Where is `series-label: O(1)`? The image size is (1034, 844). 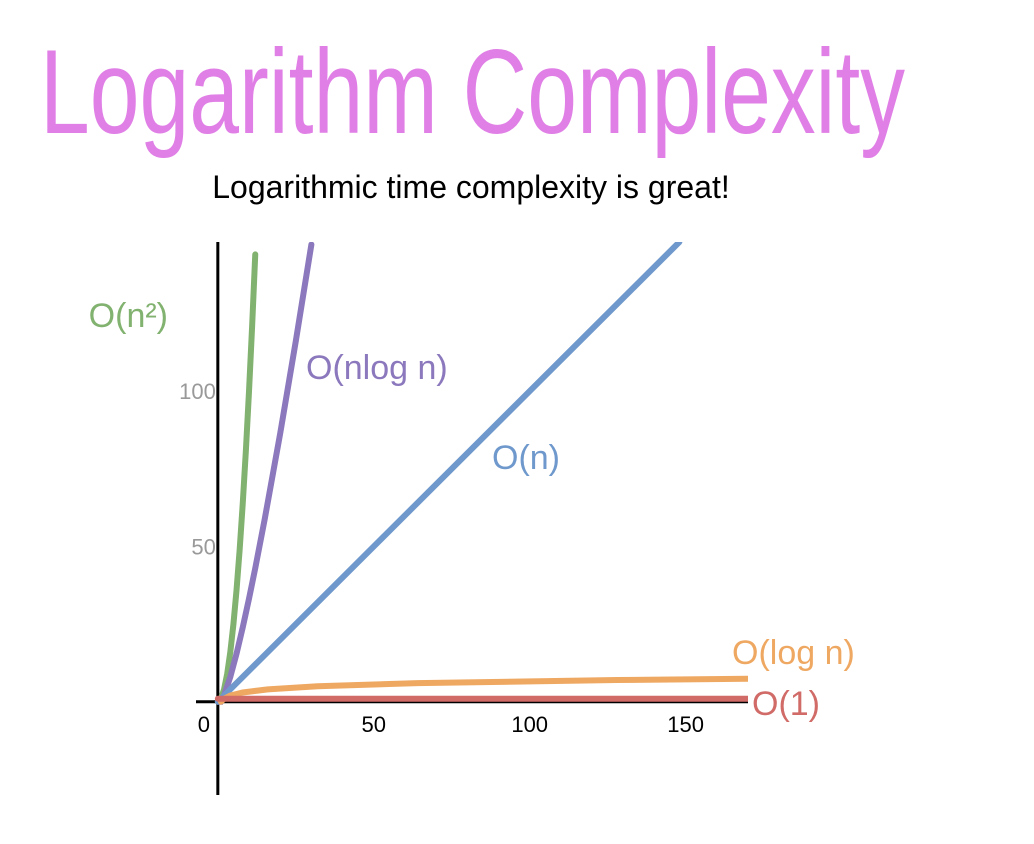 series-label: O(1) is located at coordinates (786, 704).